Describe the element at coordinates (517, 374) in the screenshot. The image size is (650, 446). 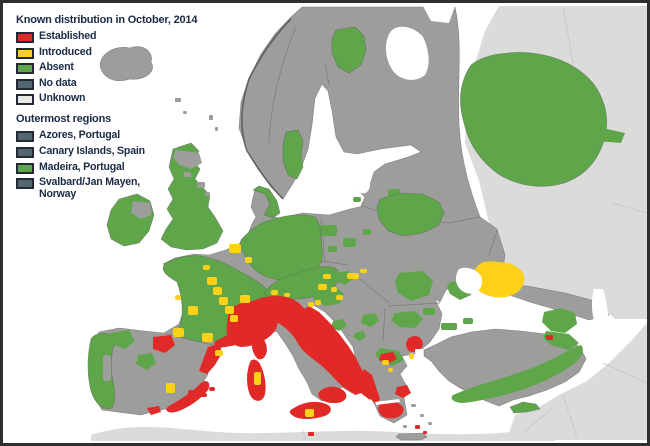
I see `region-turkey-south-coast` at that location.